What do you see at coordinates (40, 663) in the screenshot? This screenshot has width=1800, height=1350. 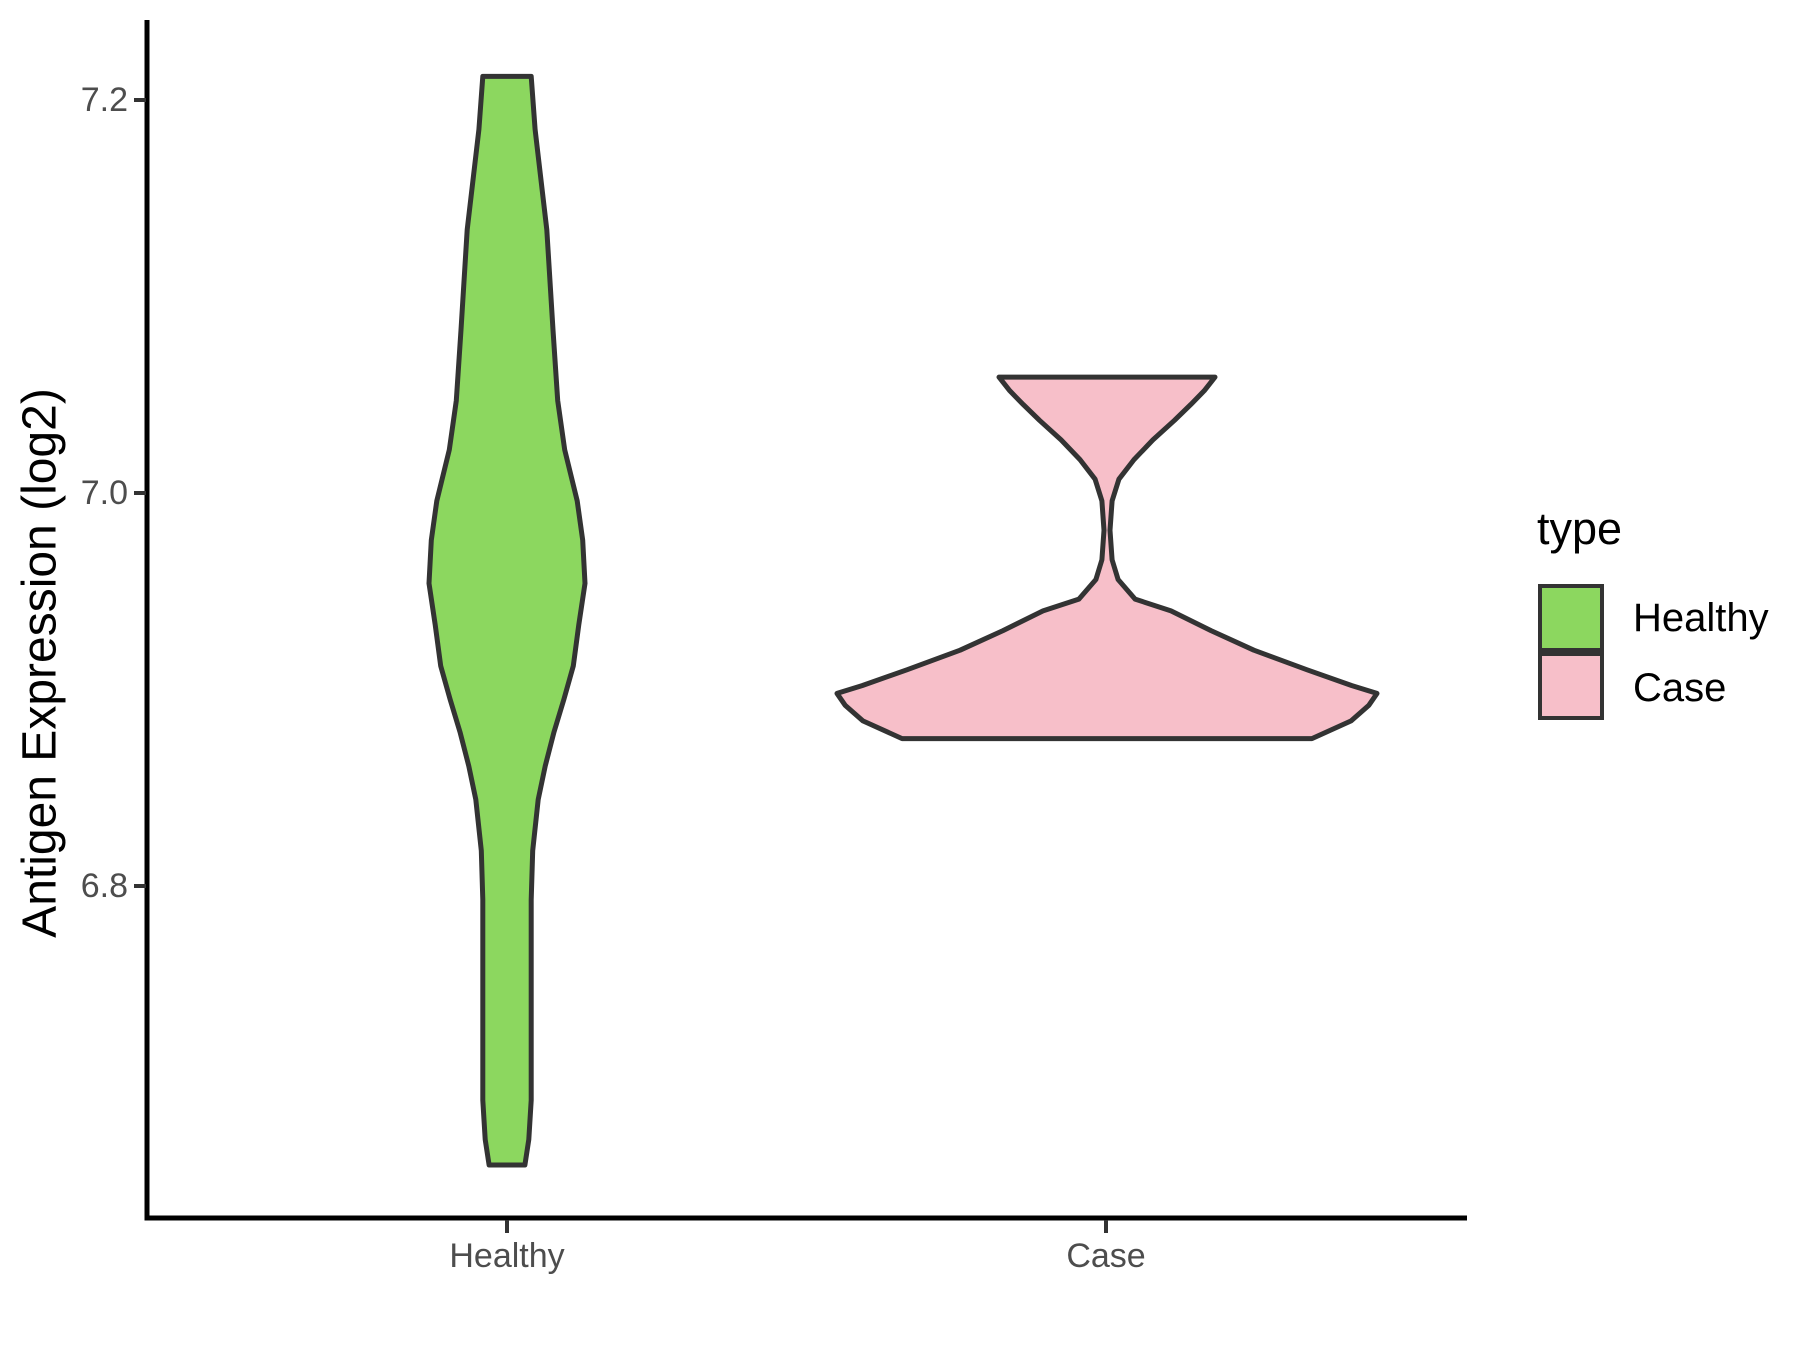 I see `y-axis-title: Antigen Expression (log2)` at bounding box center [40, 663].